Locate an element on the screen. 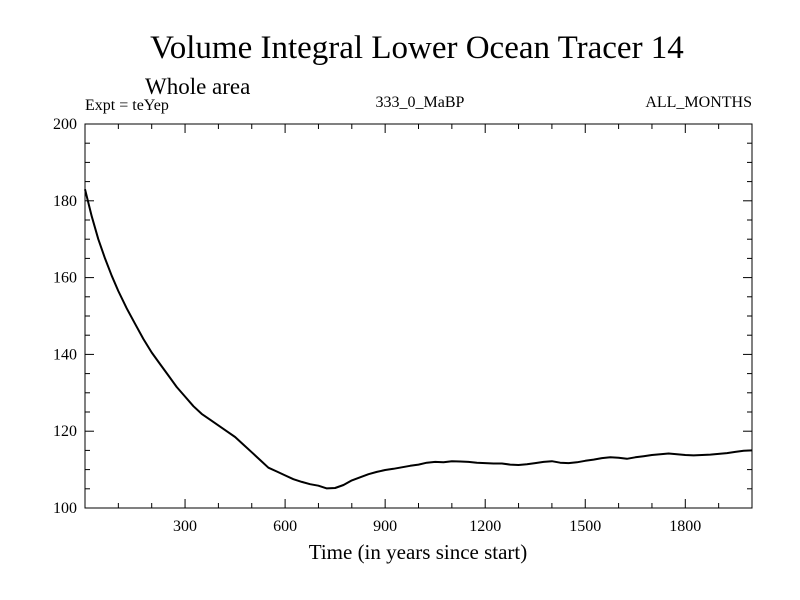 Image resolution: width=800 pixels, height=600 pixels. y-tick-label: 200 is located at coordinates (65, 124).